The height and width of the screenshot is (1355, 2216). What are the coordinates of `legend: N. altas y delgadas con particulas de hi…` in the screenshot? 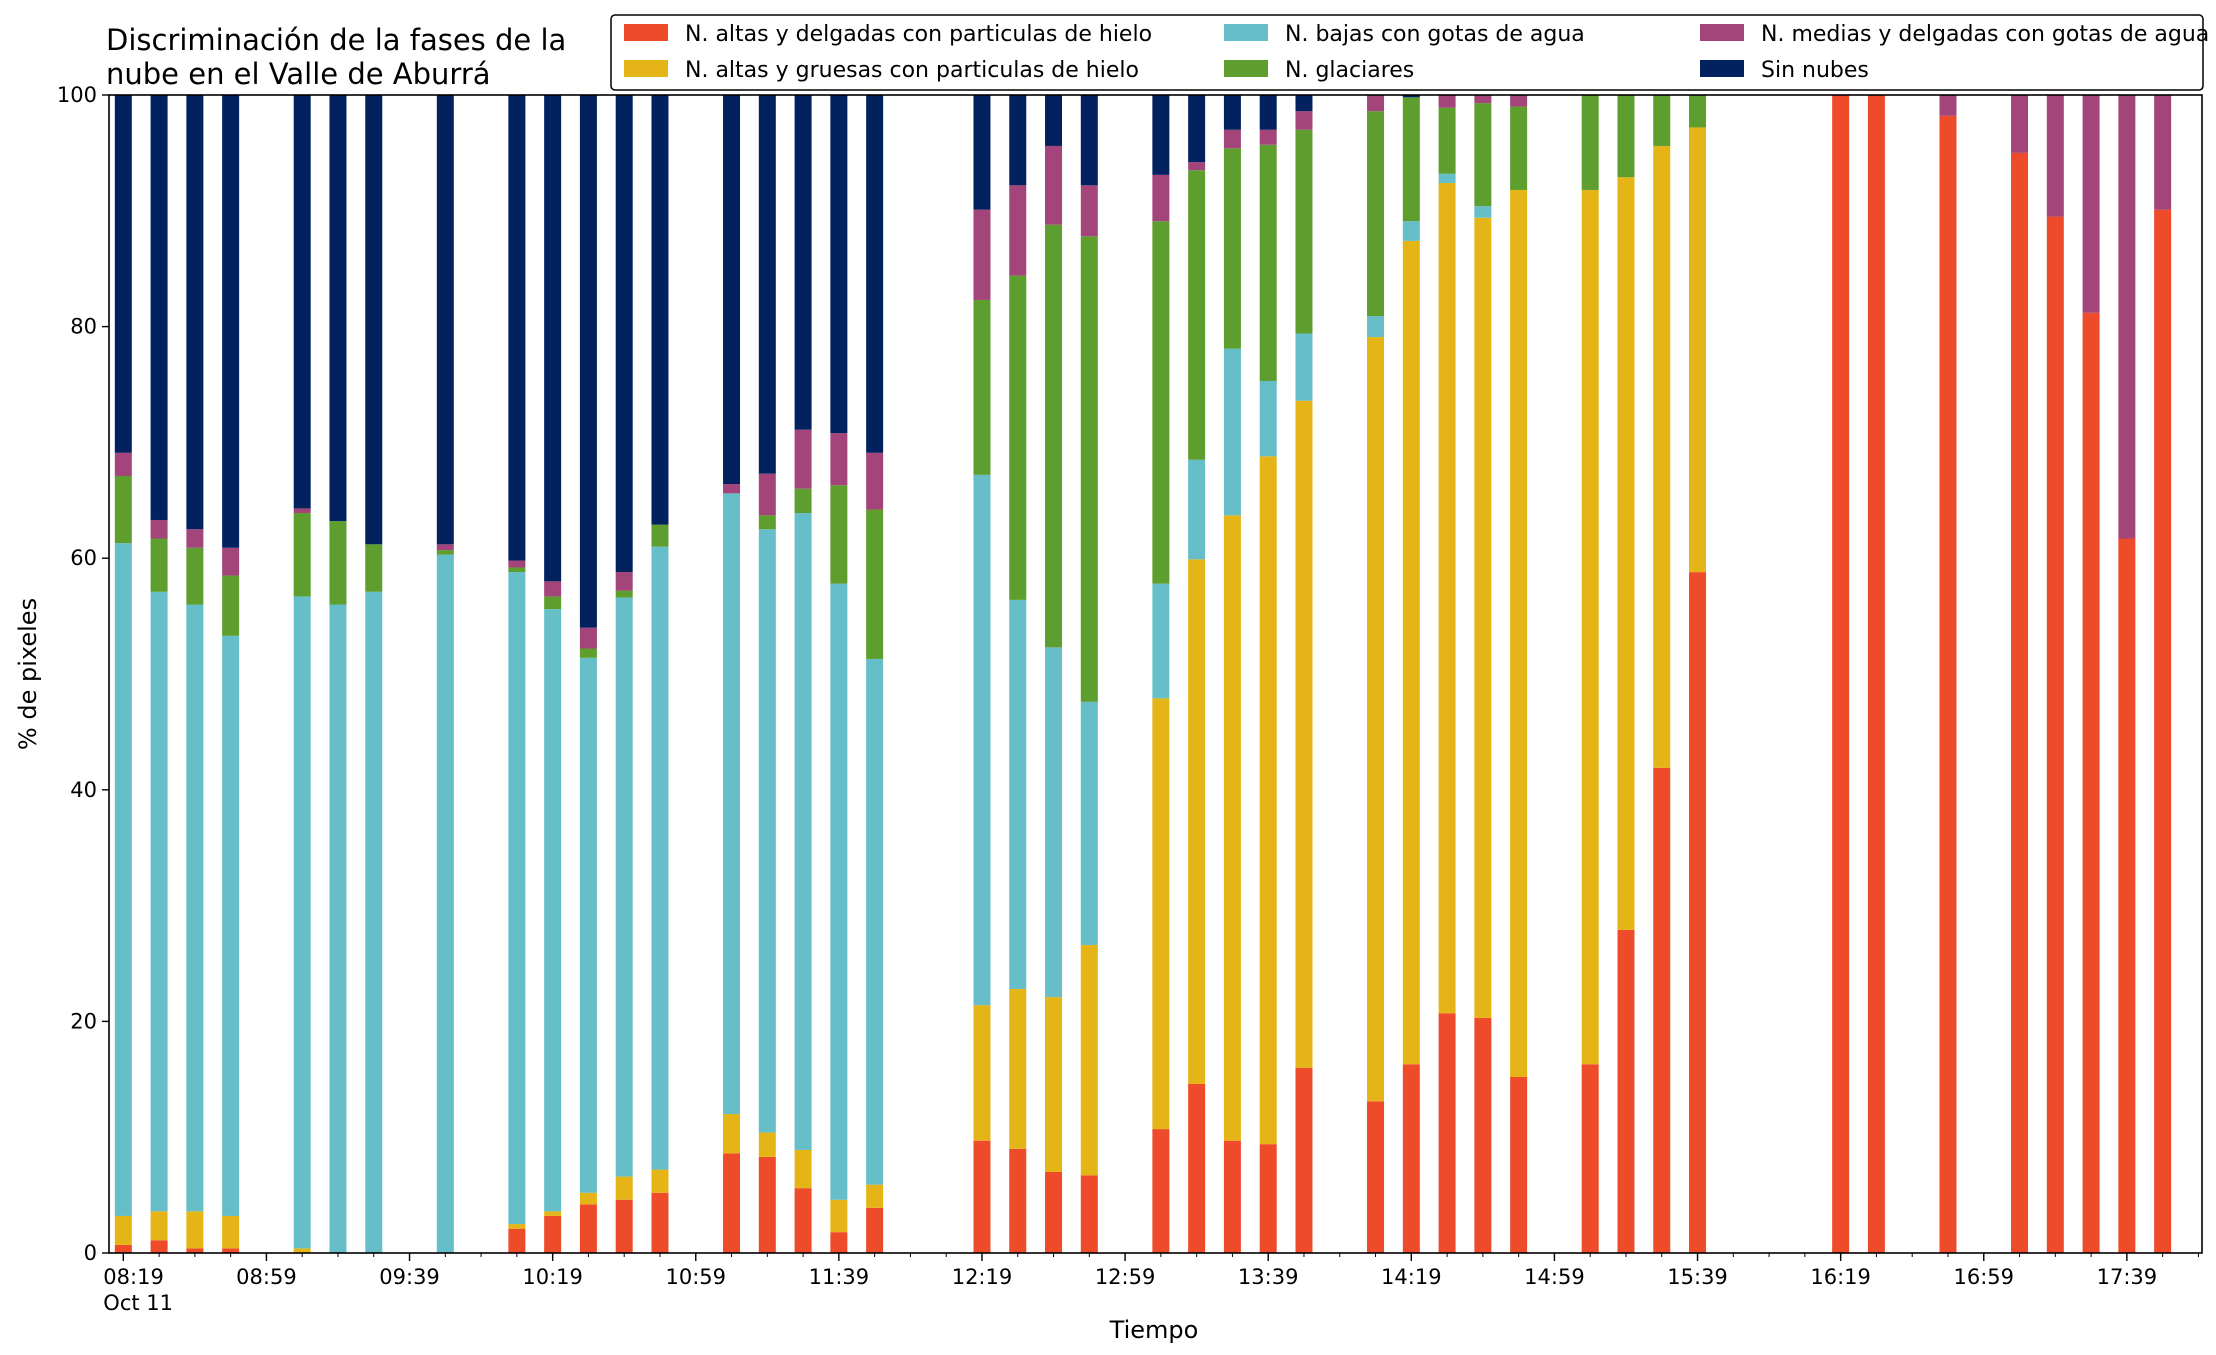 It's located at (1409, 52).